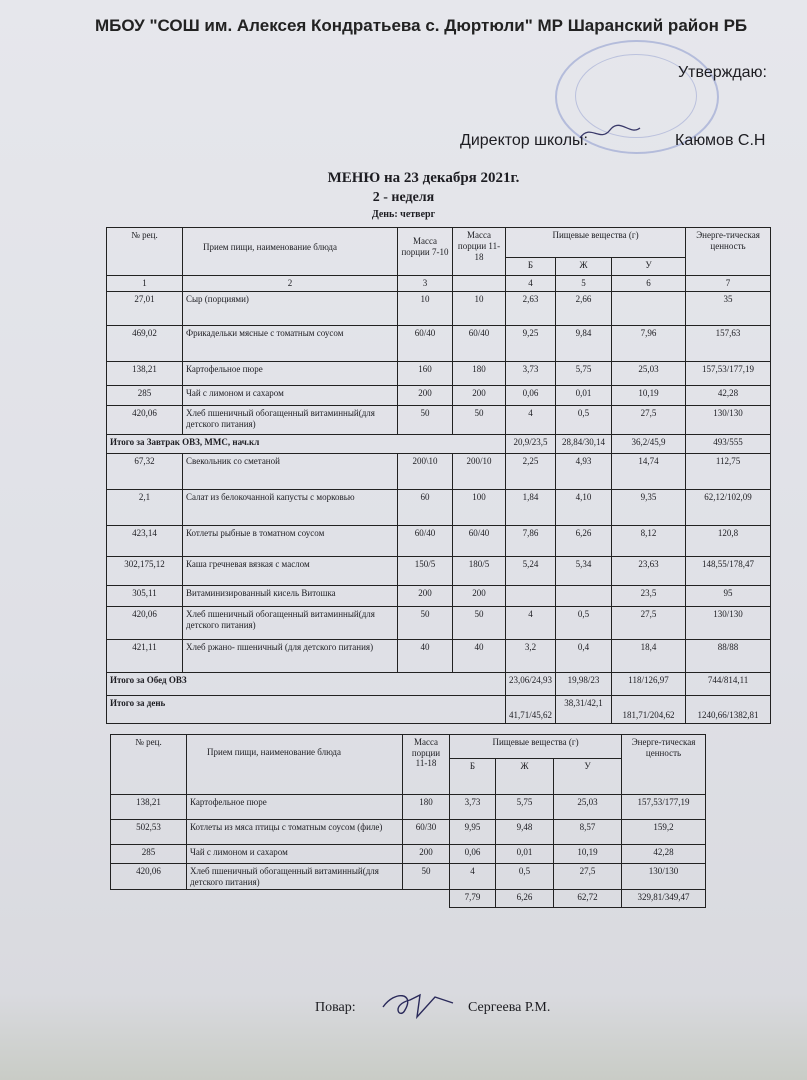 The image size is (807, 1080). Describe the element at coordinates (530, 395) in the screenshot. I see `protein: 0,06` at that location.